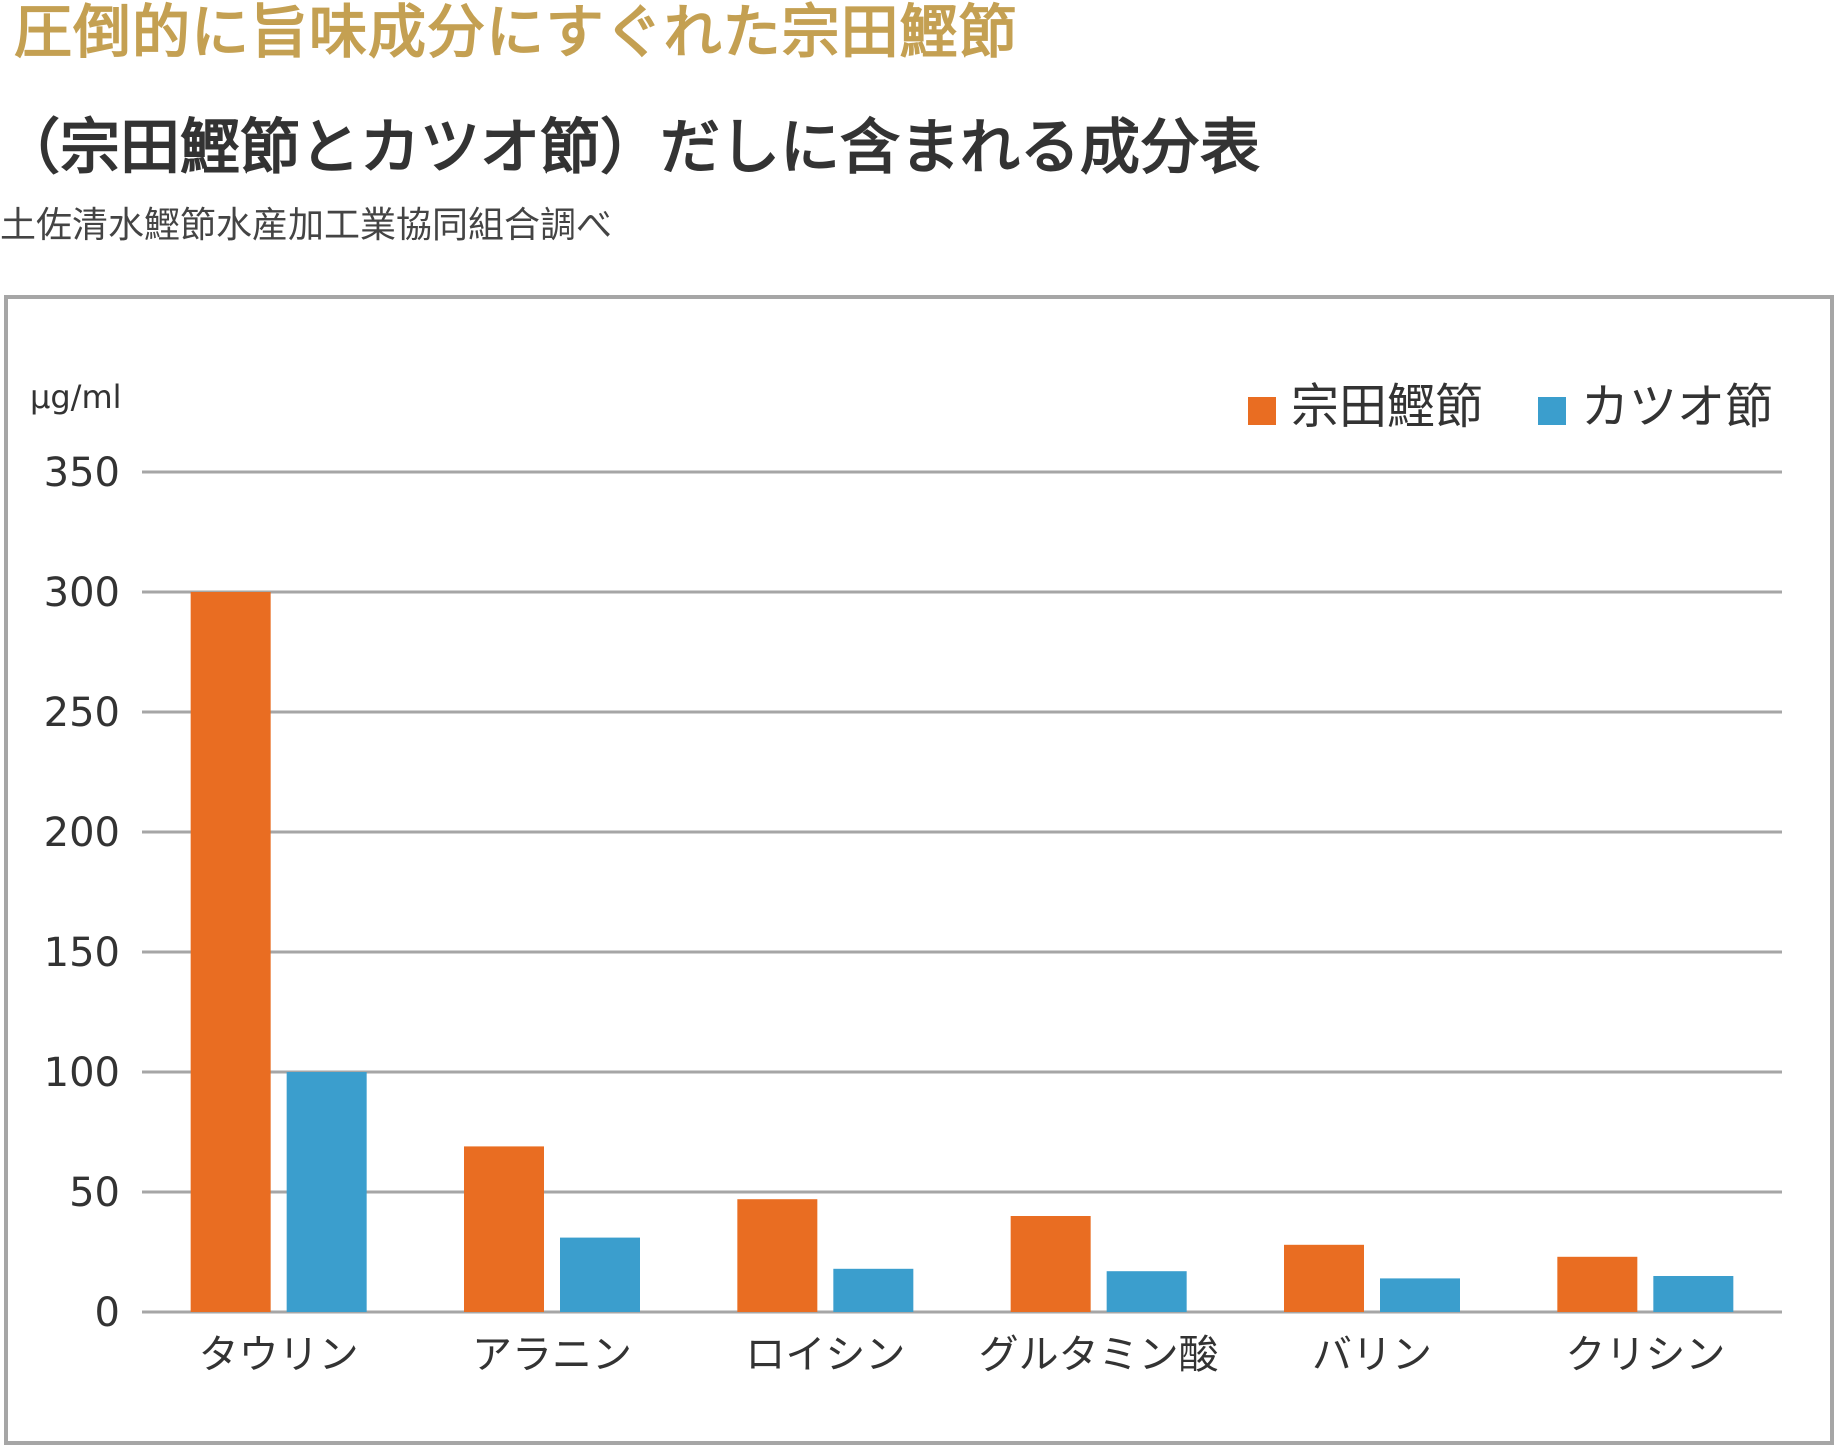 The height and width of the screenshot is (1452, 1842). I want to click on source-note: 土佐清水鰹節水産加工業協同組合調べ, so click(306, 225).